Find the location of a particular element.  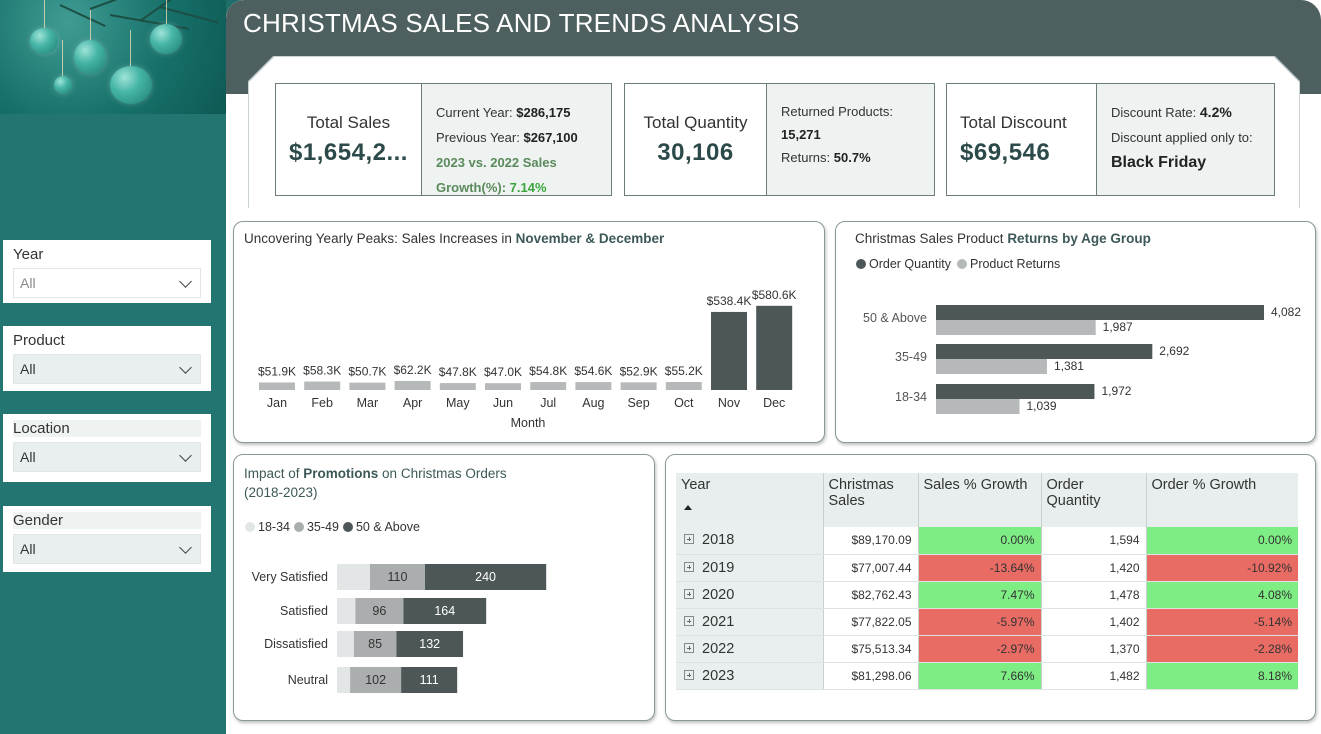

order-quantity-cell: 1,594 is located at coordinates (1093, 541).